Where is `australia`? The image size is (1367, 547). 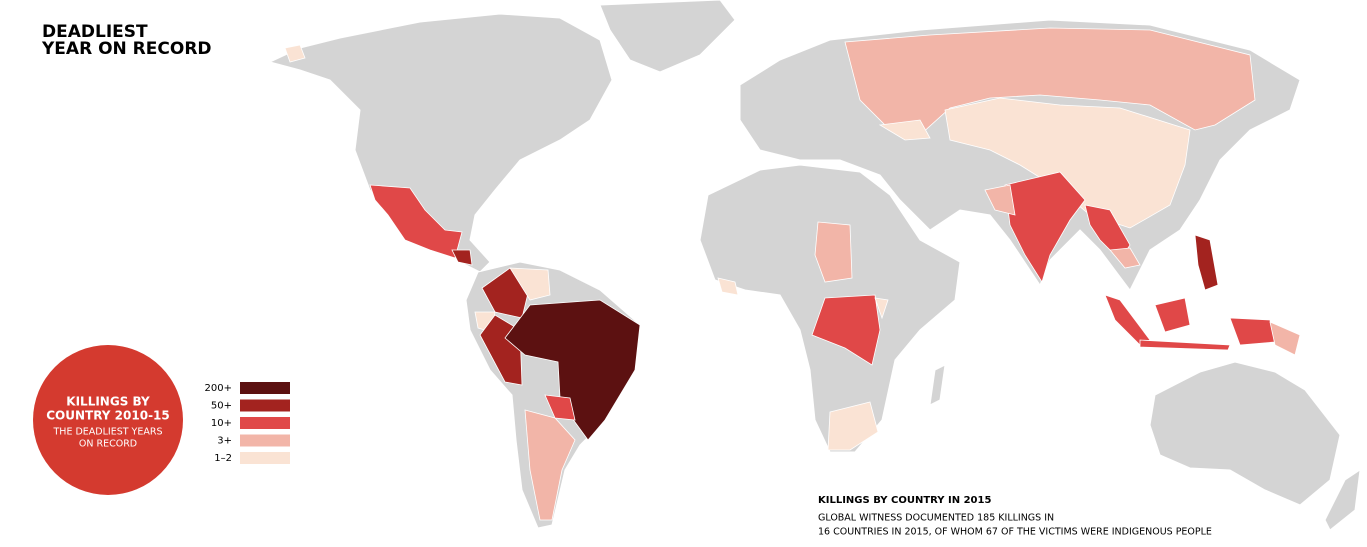
australia is located at coordinates (1245, 433).